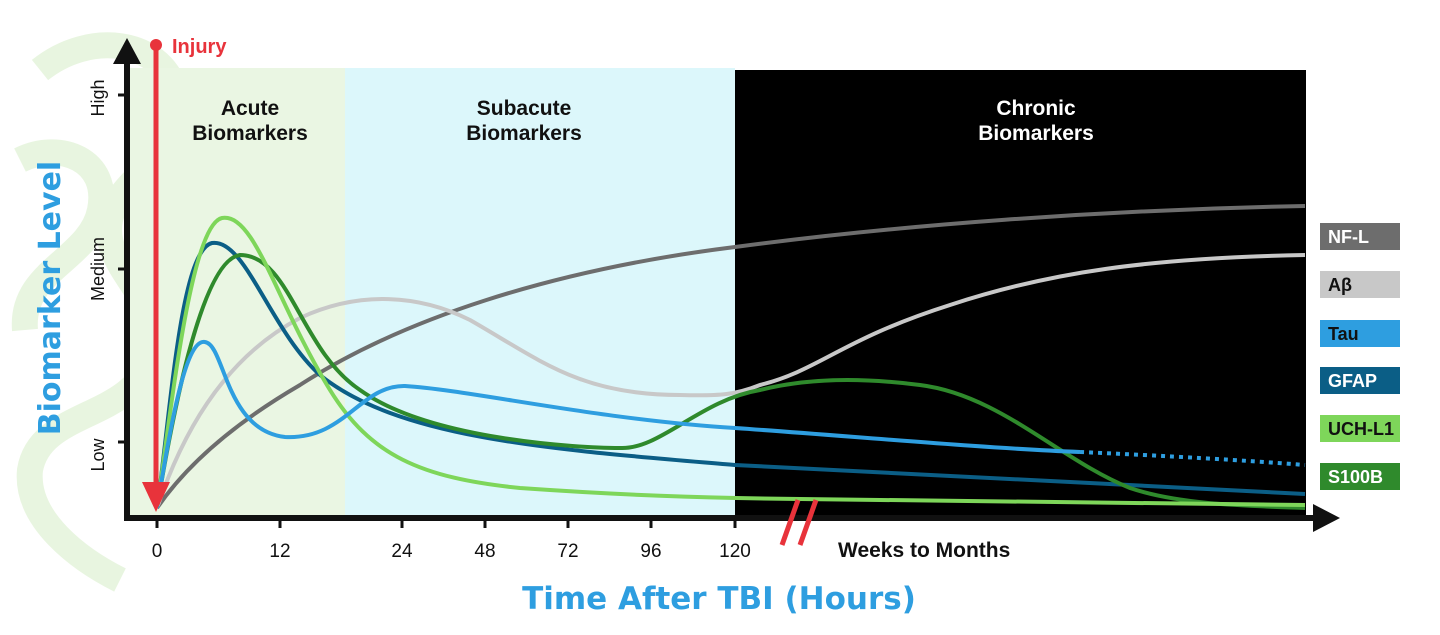 The width and height of the screenshot is (1440, 635). I want to click on legend-swatch-uch-l1, so click(1360, 428).